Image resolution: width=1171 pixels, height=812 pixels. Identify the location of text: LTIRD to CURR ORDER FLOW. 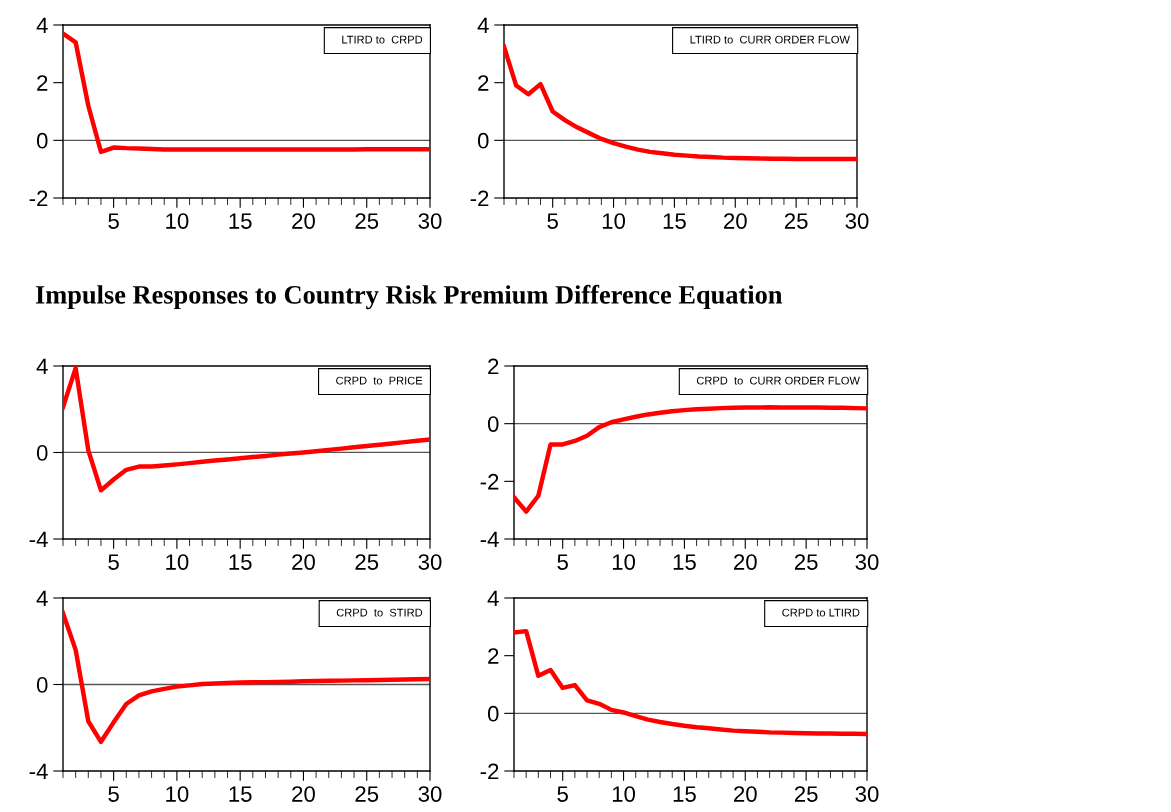
(770, 39).